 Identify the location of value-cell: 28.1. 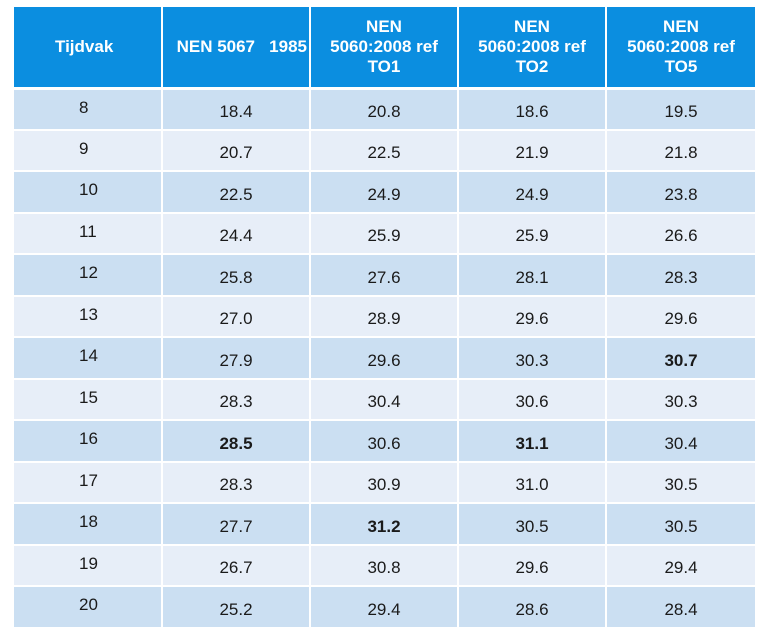
(532, 275).